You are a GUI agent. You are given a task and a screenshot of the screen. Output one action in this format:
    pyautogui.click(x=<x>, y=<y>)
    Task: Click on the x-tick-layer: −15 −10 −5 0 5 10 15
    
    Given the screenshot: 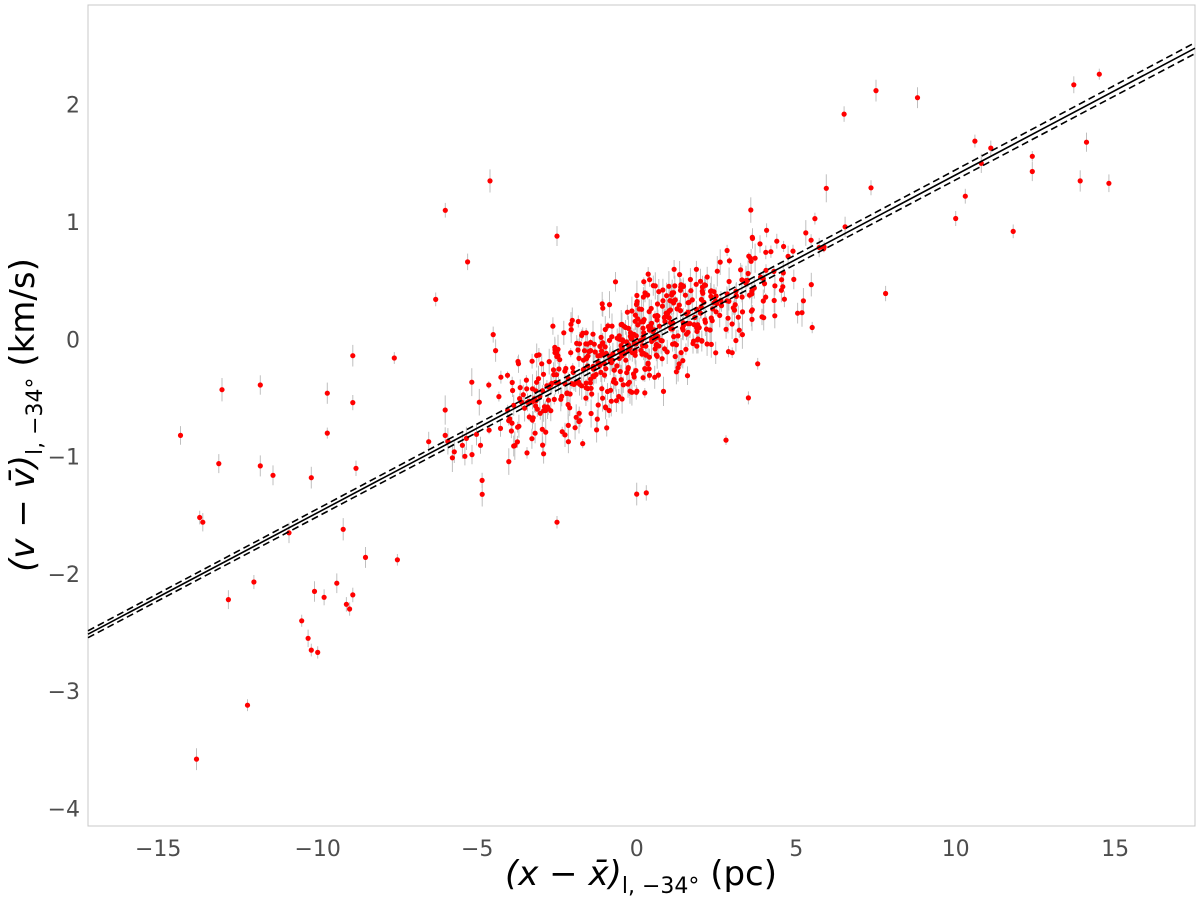 What is the action you would take?
    pyautogui.click(x=632, y=849)
    